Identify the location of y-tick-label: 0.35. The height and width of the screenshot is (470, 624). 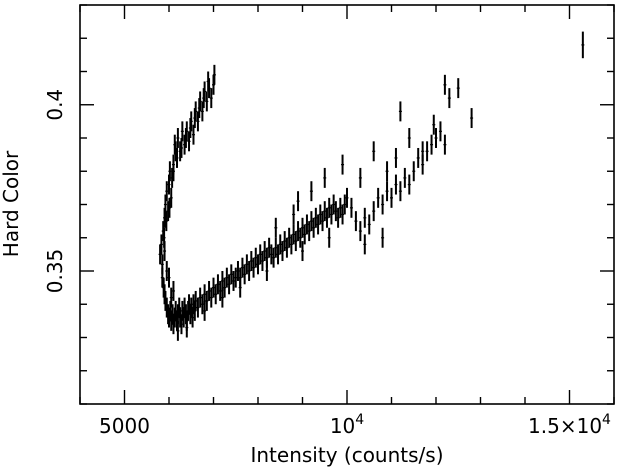
(55, 271).